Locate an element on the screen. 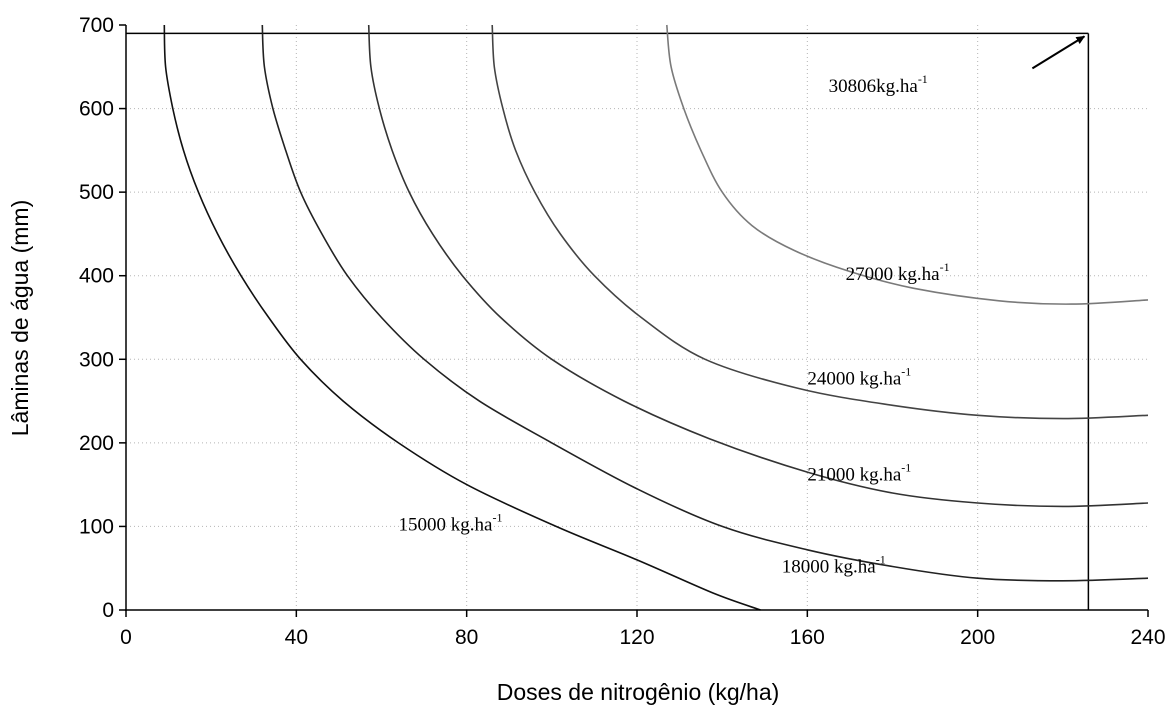 The image size is (1175, 709). contour-label-2: 18000 kg.ha-1 is located at coordinates (834, 564).